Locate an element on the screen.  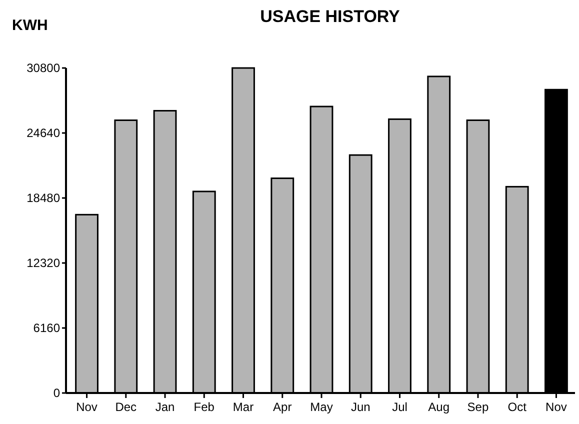
y-tick-label: 18480 is located at coordinates (43, 198).